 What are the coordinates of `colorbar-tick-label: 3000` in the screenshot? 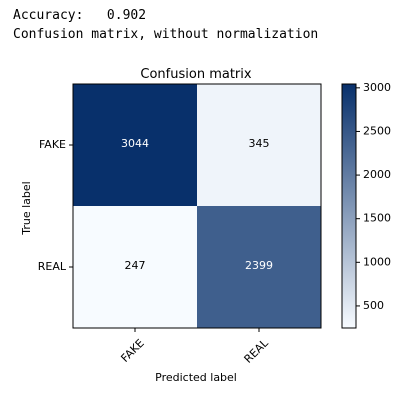 It's located at (377, 87).